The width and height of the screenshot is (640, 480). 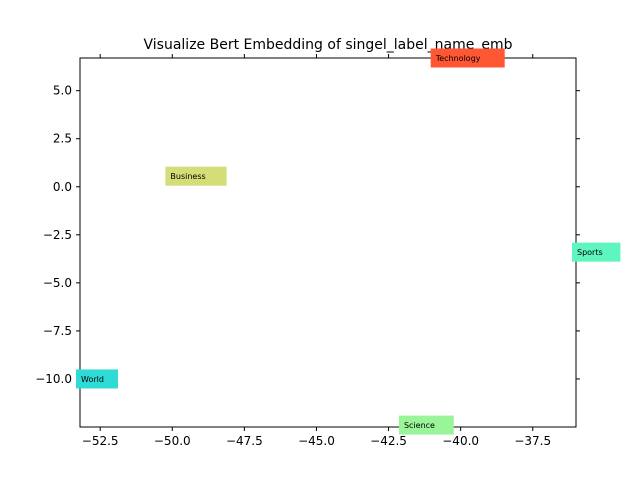 What do you see at coordinates (57, 331) in the screenshot?
I see `y-tick-label: −7.5` at bounding box center [57, 331].